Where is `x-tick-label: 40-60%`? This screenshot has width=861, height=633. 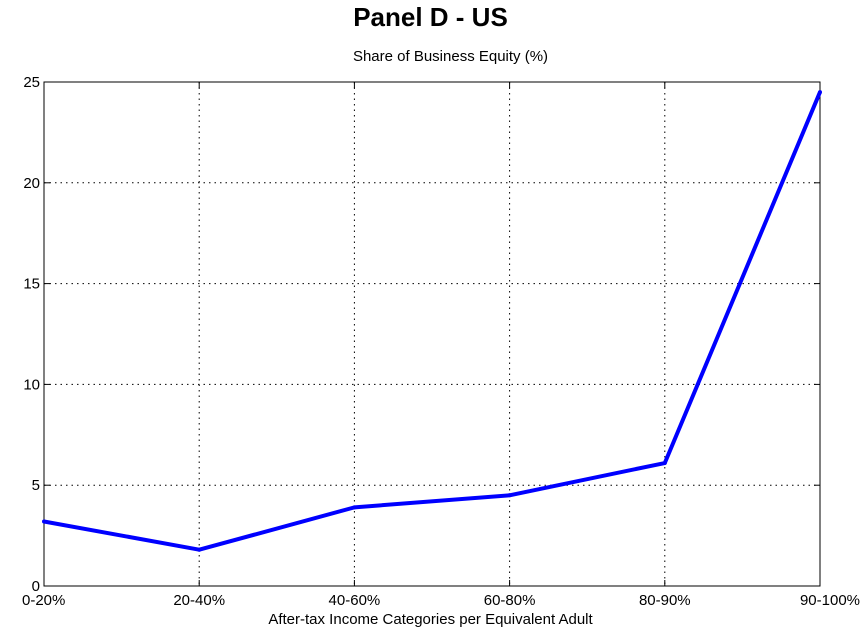 x-tick-label: 40-60% is located at coordinates (355, 600).